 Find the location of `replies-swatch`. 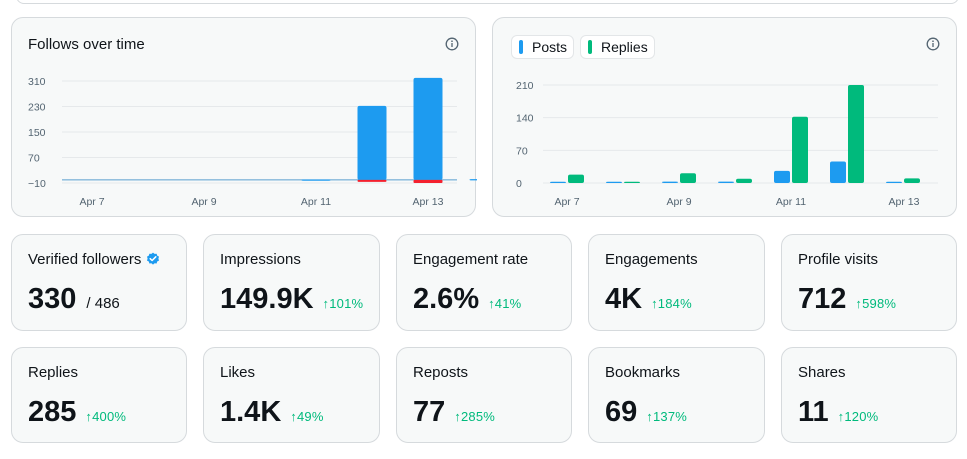

replies-swatch is located at coordinates (590, 47).